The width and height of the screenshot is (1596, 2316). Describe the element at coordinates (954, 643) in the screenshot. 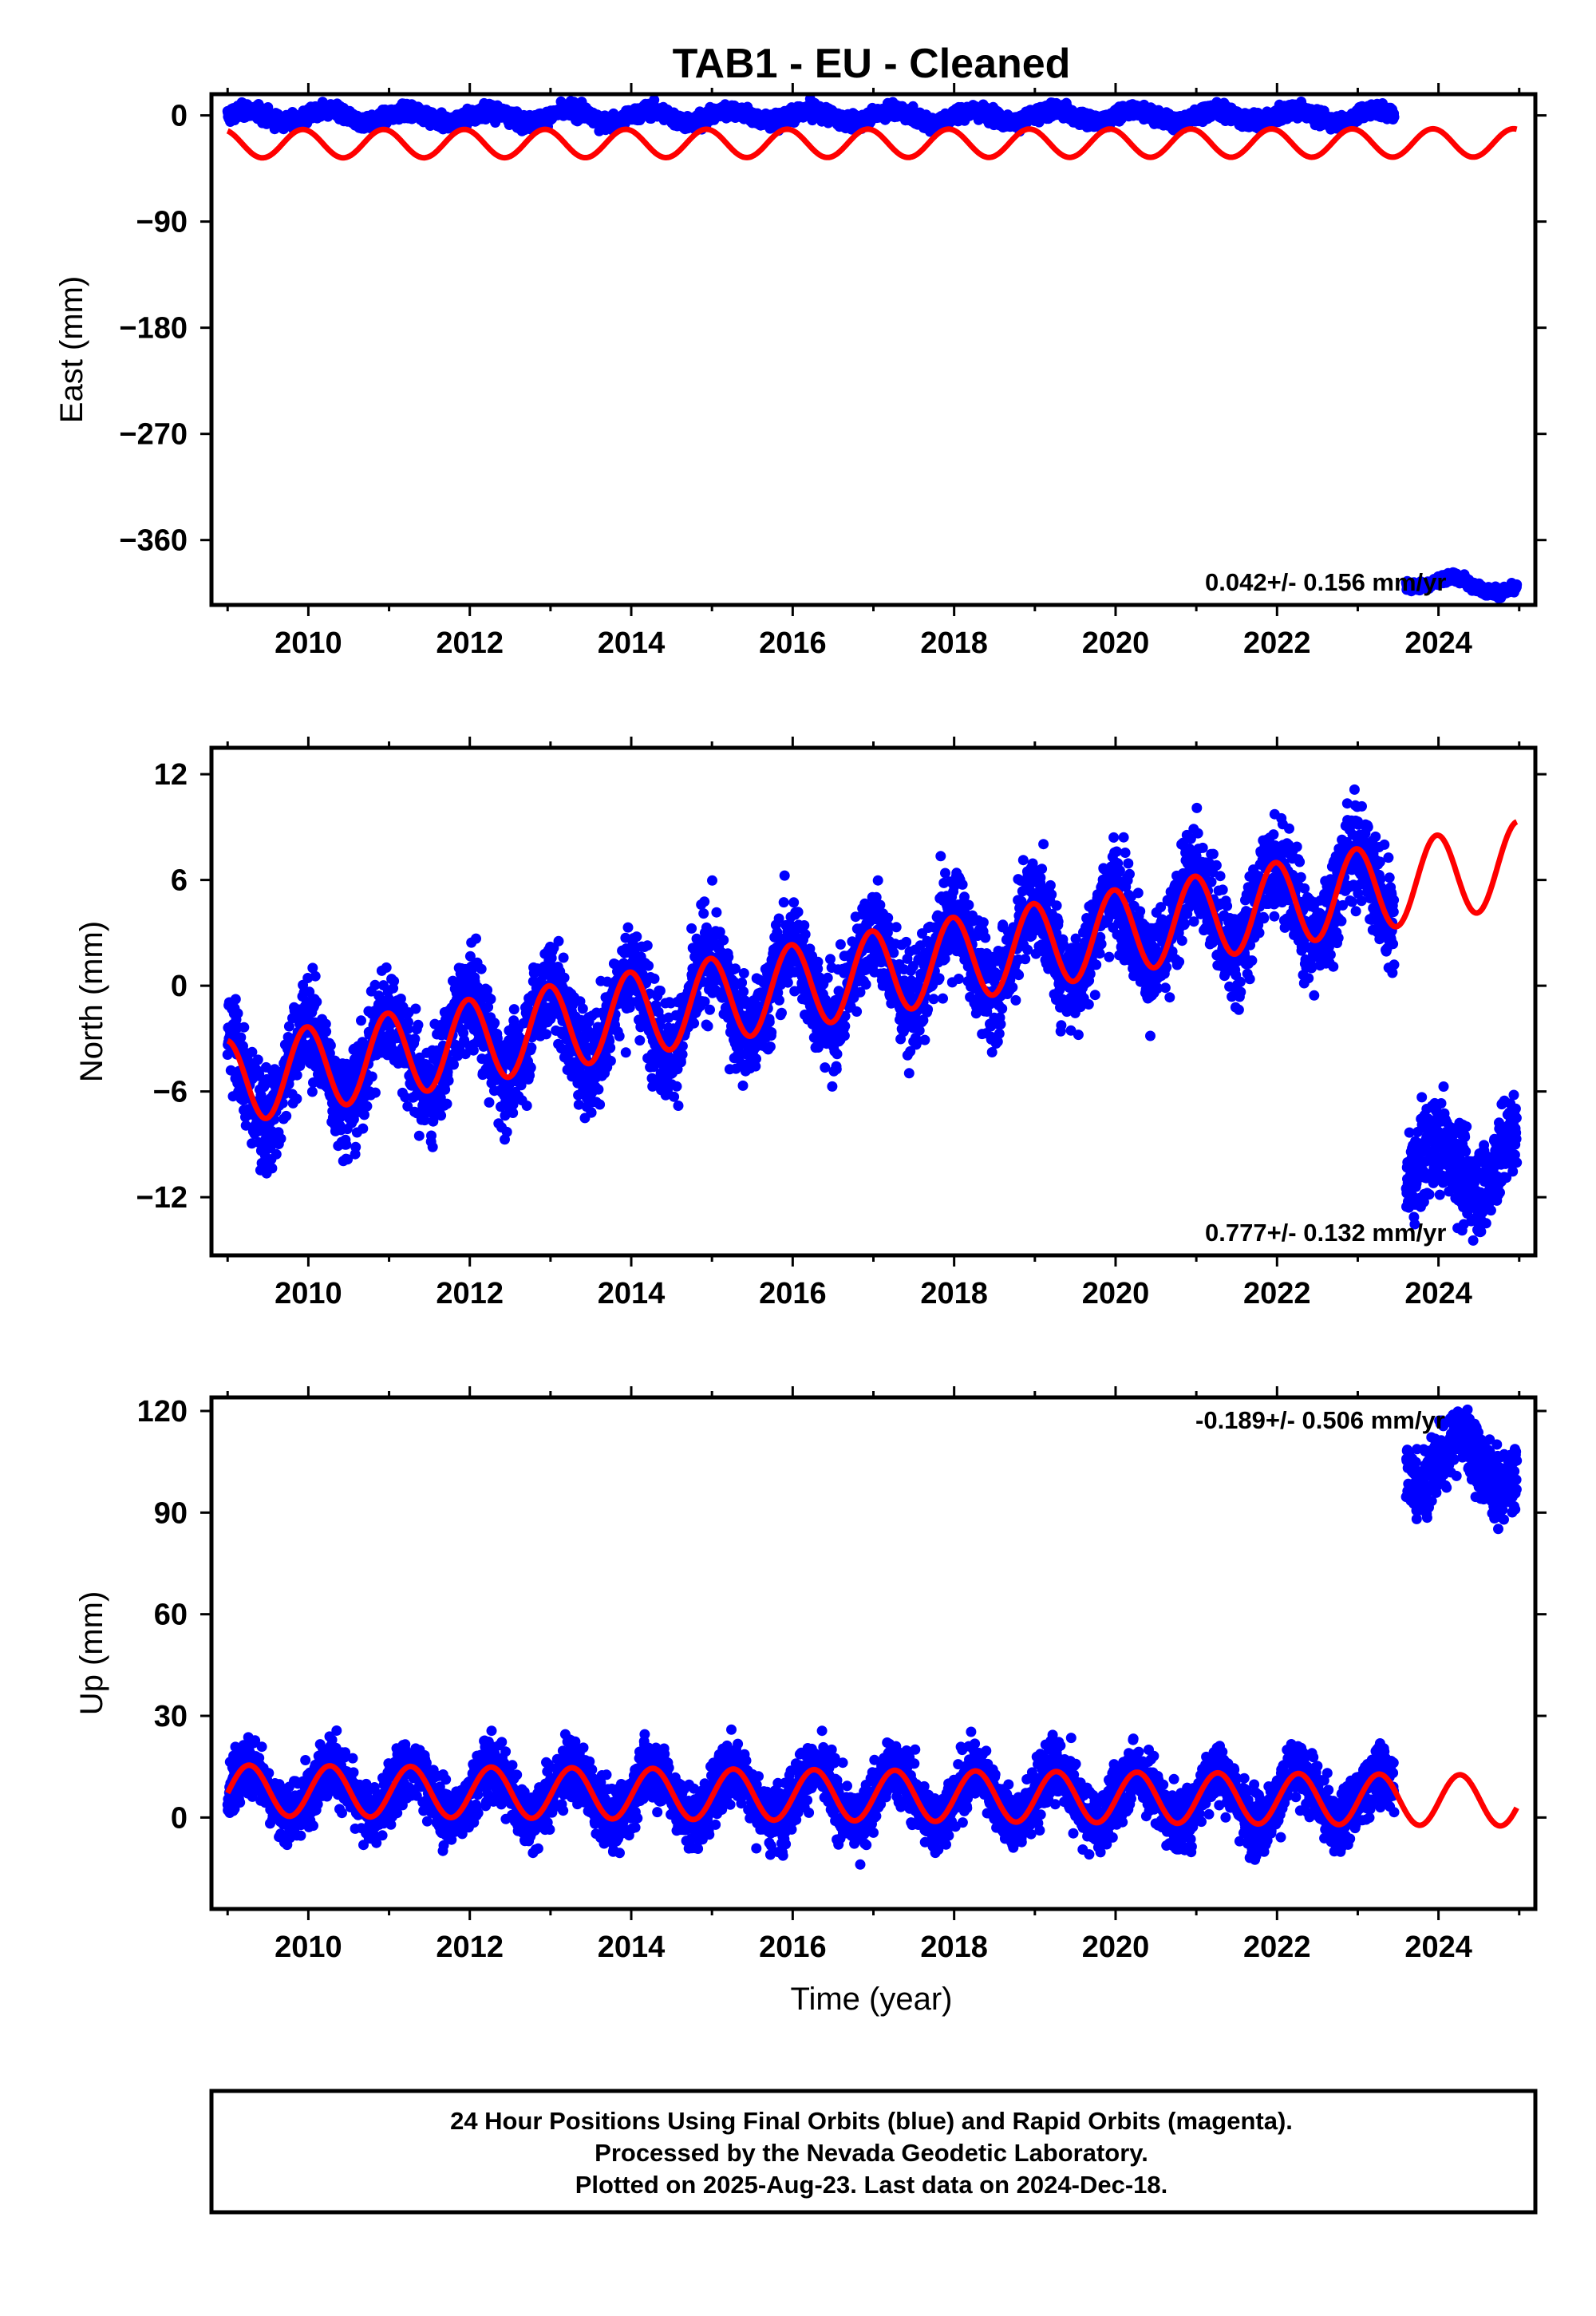

I see `x-tick-label: 2018` at that location.